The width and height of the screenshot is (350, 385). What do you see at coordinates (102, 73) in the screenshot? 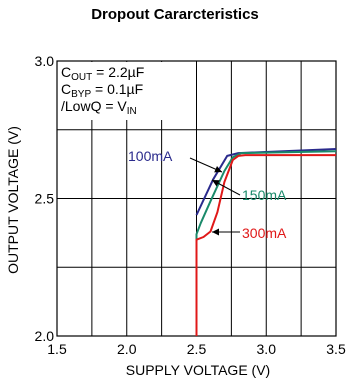
I see `condition-line: COUT = 2.2µF` at bounding box center [102, 73].